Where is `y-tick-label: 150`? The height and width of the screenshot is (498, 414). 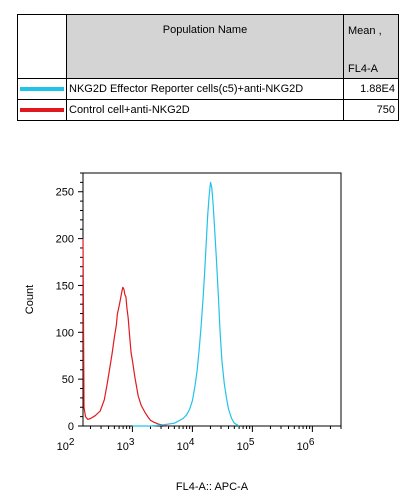 y-tick-label: 150 is located at coordinates (65, 286).